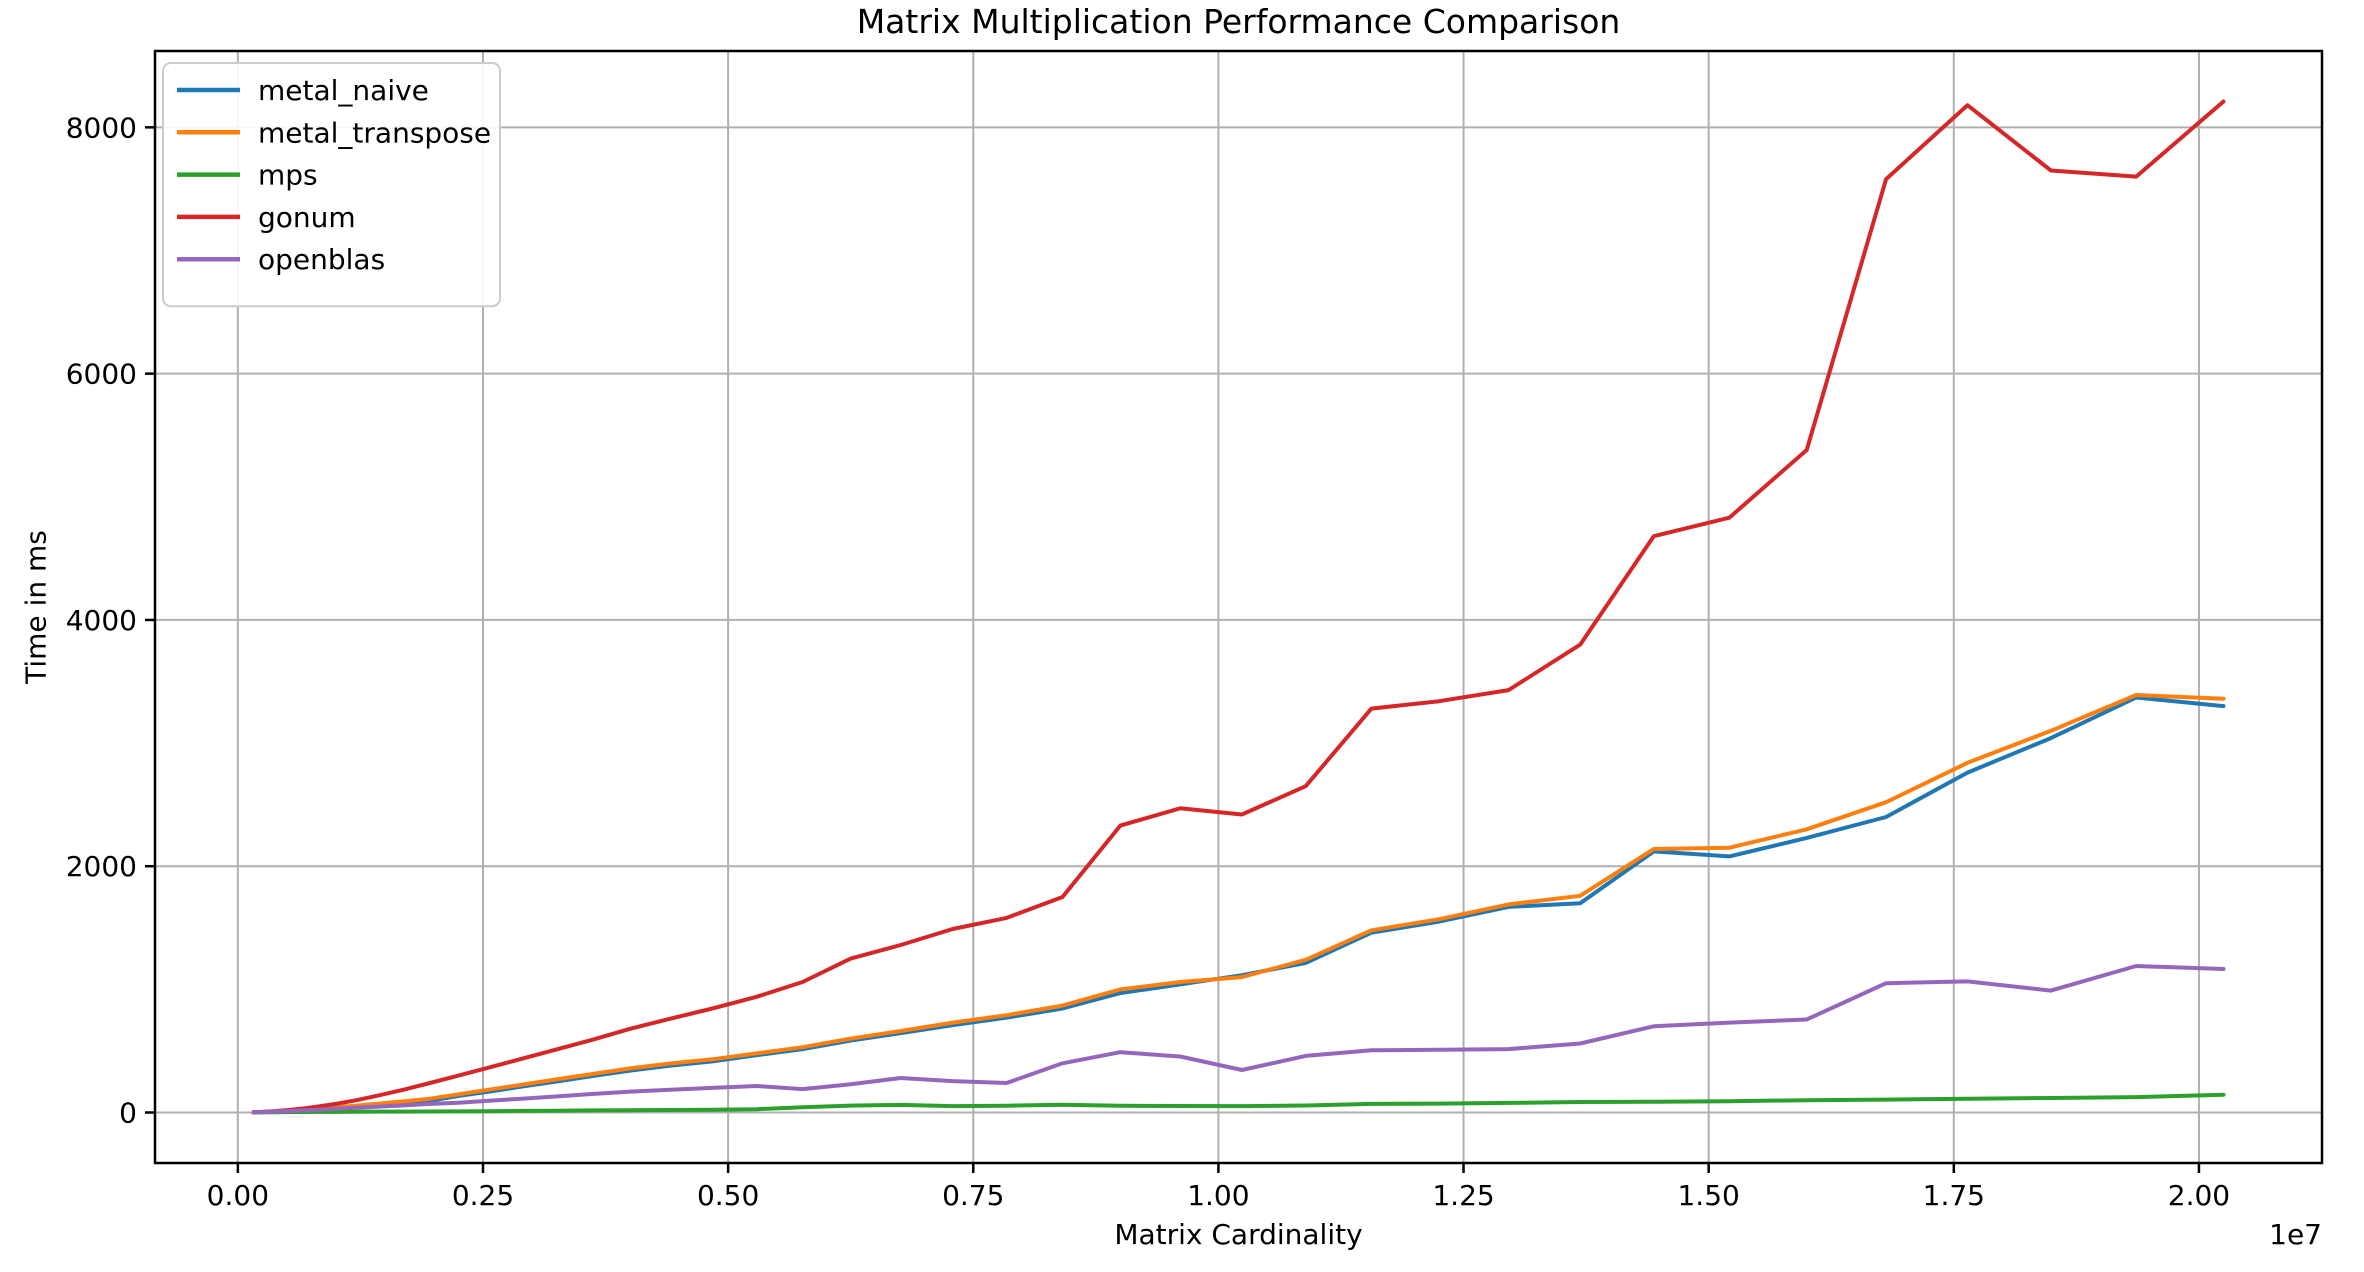 The height and width of the screenshot is (1272, 2364). I want to click on x-tick-label: 1.75, so click(1954, 1195).